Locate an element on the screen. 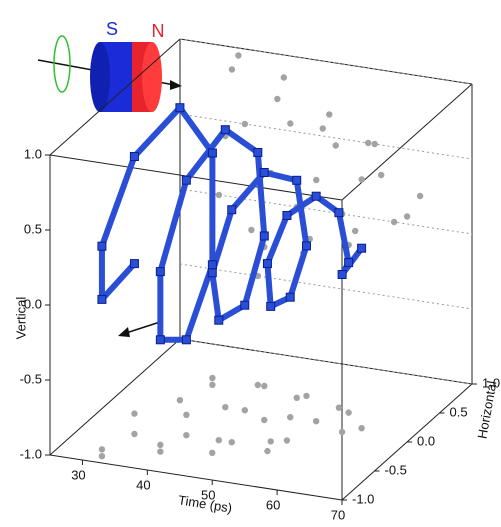  z-tick-label: -1.0 is located at coordinates (31, 453).